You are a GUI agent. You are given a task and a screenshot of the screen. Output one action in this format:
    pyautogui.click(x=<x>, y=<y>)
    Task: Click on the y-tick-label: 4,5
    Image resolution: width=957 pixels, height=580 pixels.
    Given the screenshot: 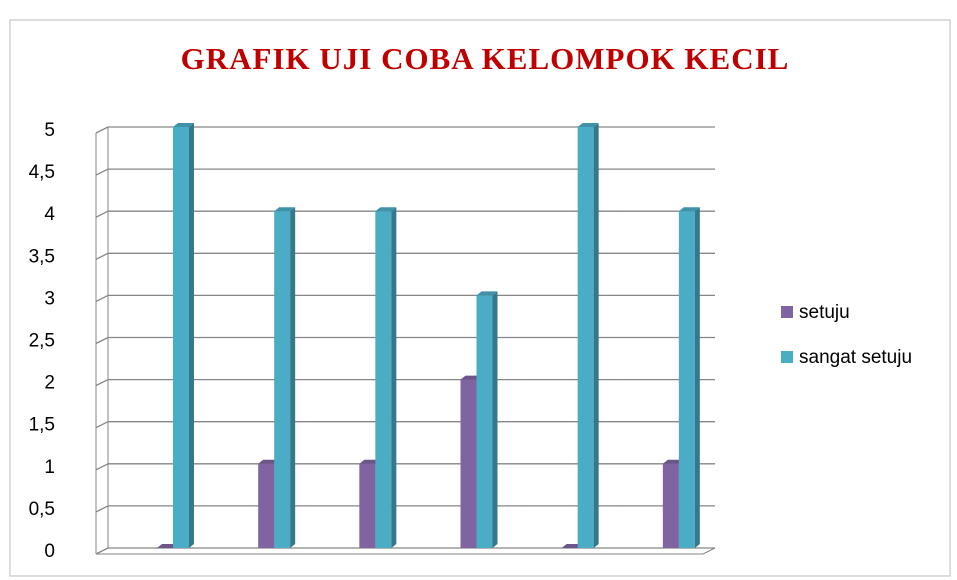 What is the action you would take?
    pyautogui.click(x=42, y=172)
    